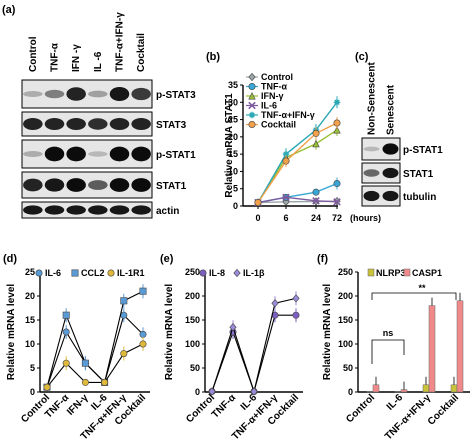 Image resolution: width=474 pixels, height=447 pixels. What do you see at coordinates (272, 96) in the screenshot?
I see `legend-label: IFN-γ` at bounding box center [272, 96].